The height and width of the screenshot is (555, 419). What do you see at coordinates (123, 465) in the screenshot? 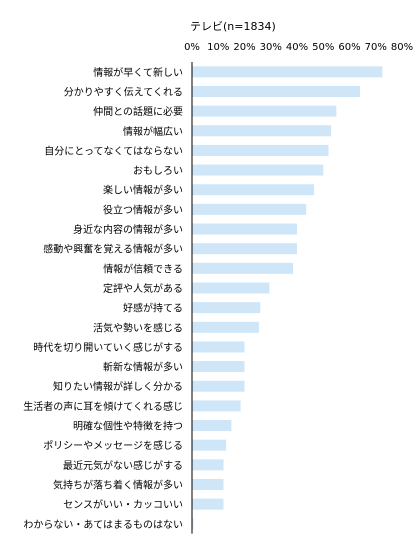
I see `category-label: 最近元気がない感じがする` at bounding box center [123, 465].